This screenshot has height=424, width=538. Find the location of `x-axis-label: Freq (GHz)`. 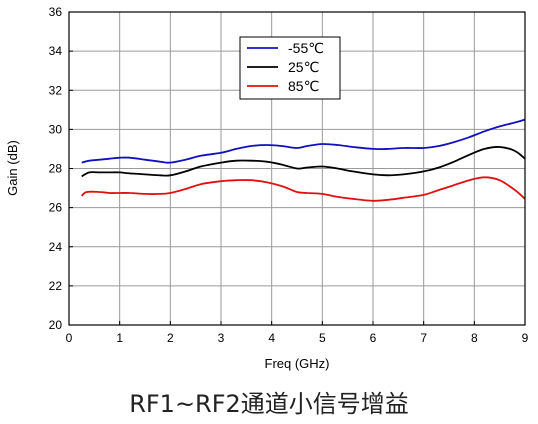

x-axis-label: Freq (GHz) is located at coordinates (297, 363).